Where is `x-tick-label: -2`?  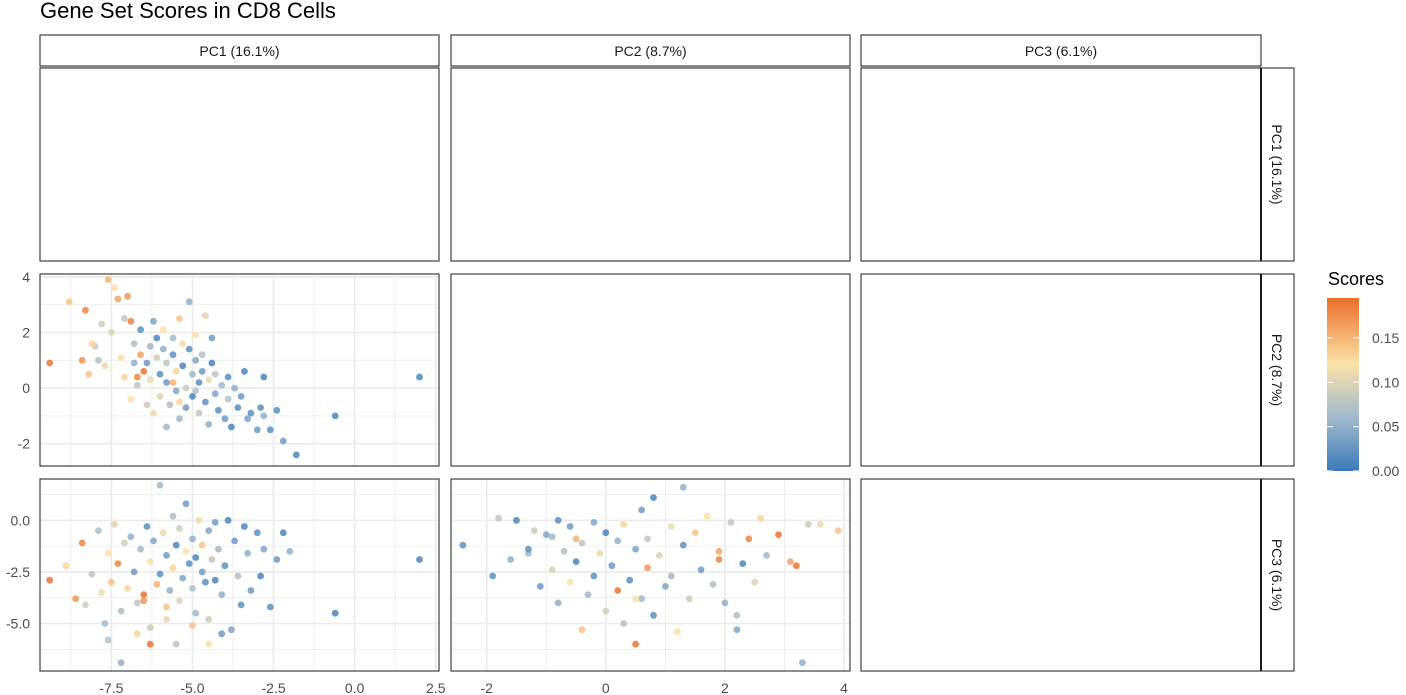
x-tick-label: -2 is located at coordinates (487, 687).